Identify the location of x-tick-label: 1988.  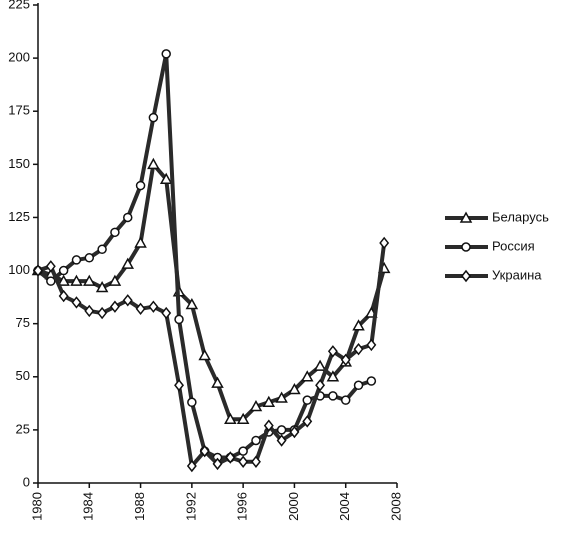
(139, 506).